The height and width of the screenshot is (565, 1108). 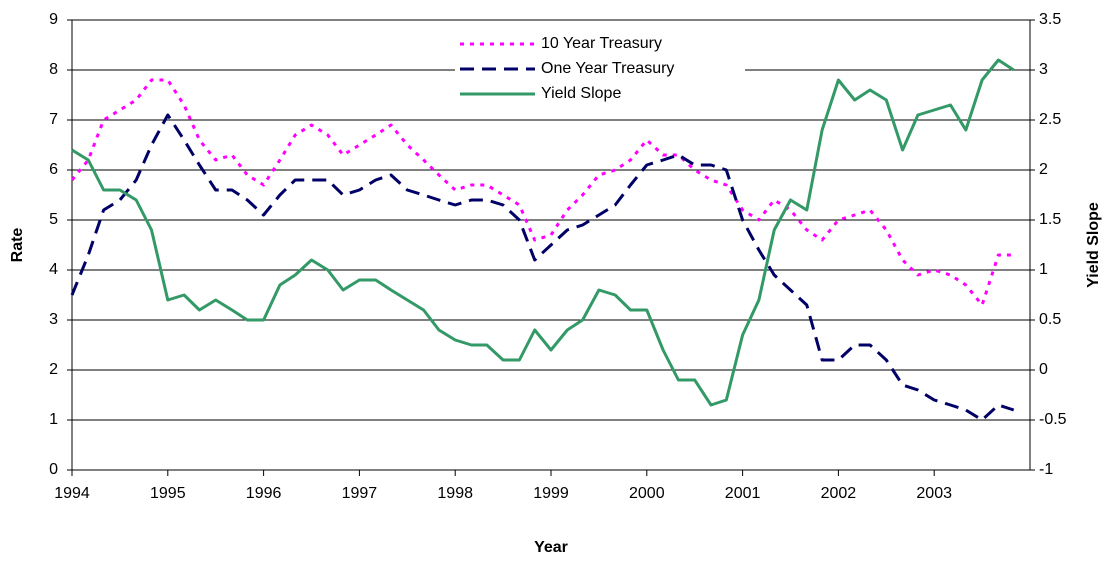 What do you see at coordinates (551, 493) in the screenshot?
I see `x-tick-label: 1999` at bounding box center [551, 493].